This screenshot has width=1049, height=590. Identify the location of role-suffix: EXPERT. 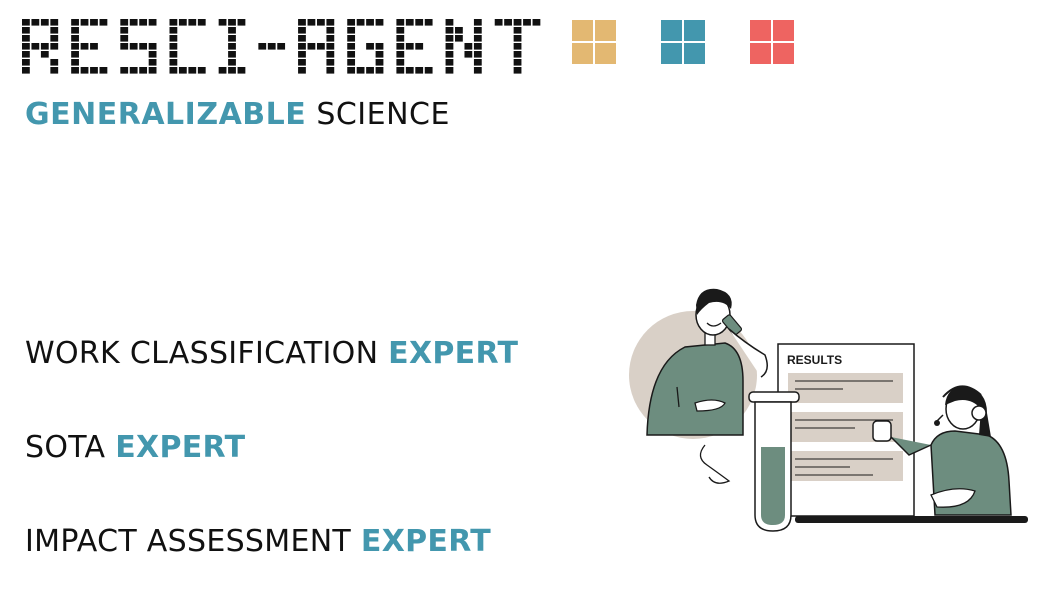
(180, 447).